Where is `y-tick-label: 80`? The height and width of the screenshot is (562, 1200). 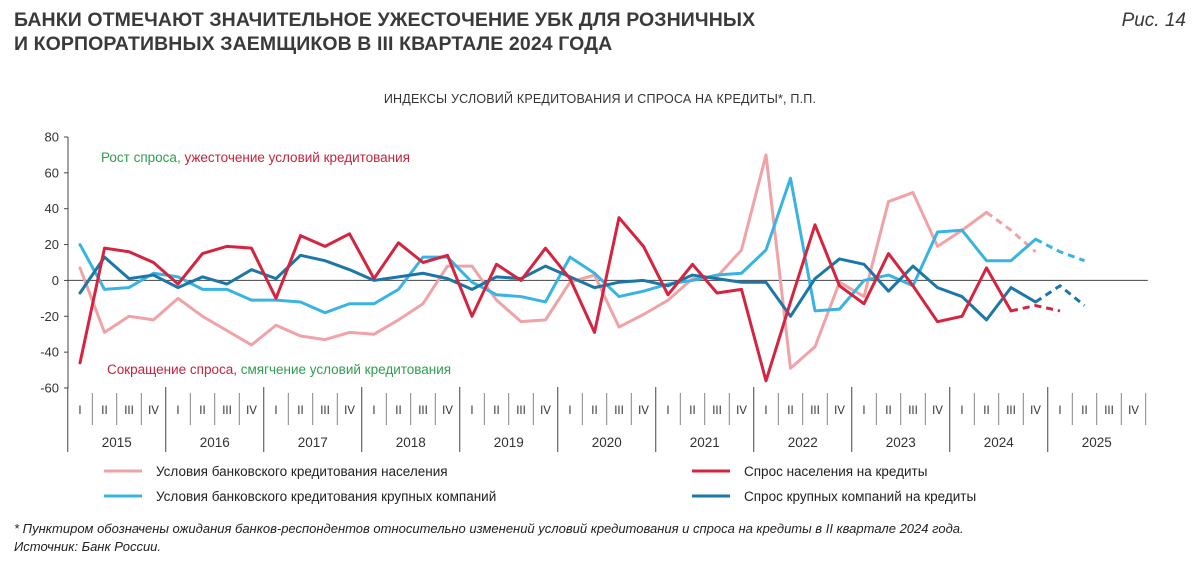
y-tick-label: 80 is located at coordinates (52, 137).